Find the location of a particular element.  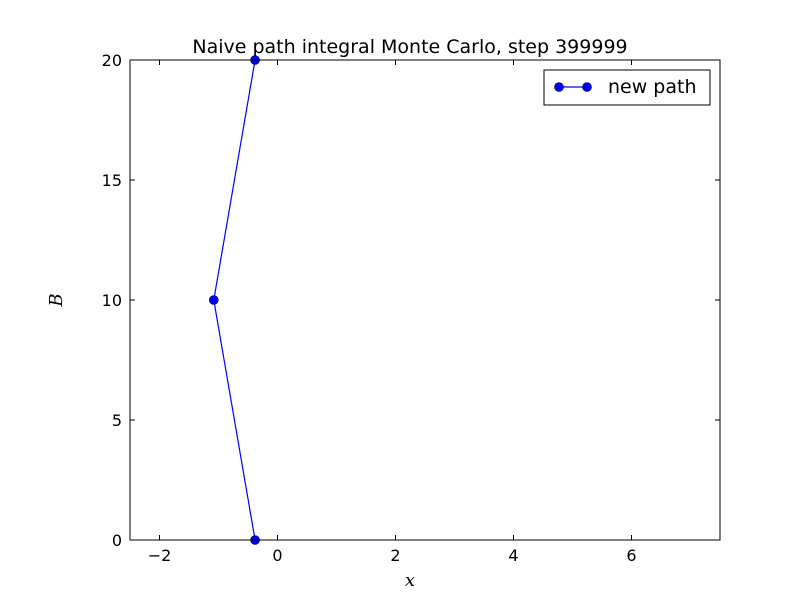

y-axis-label: B is located at coordinates (56, 300).